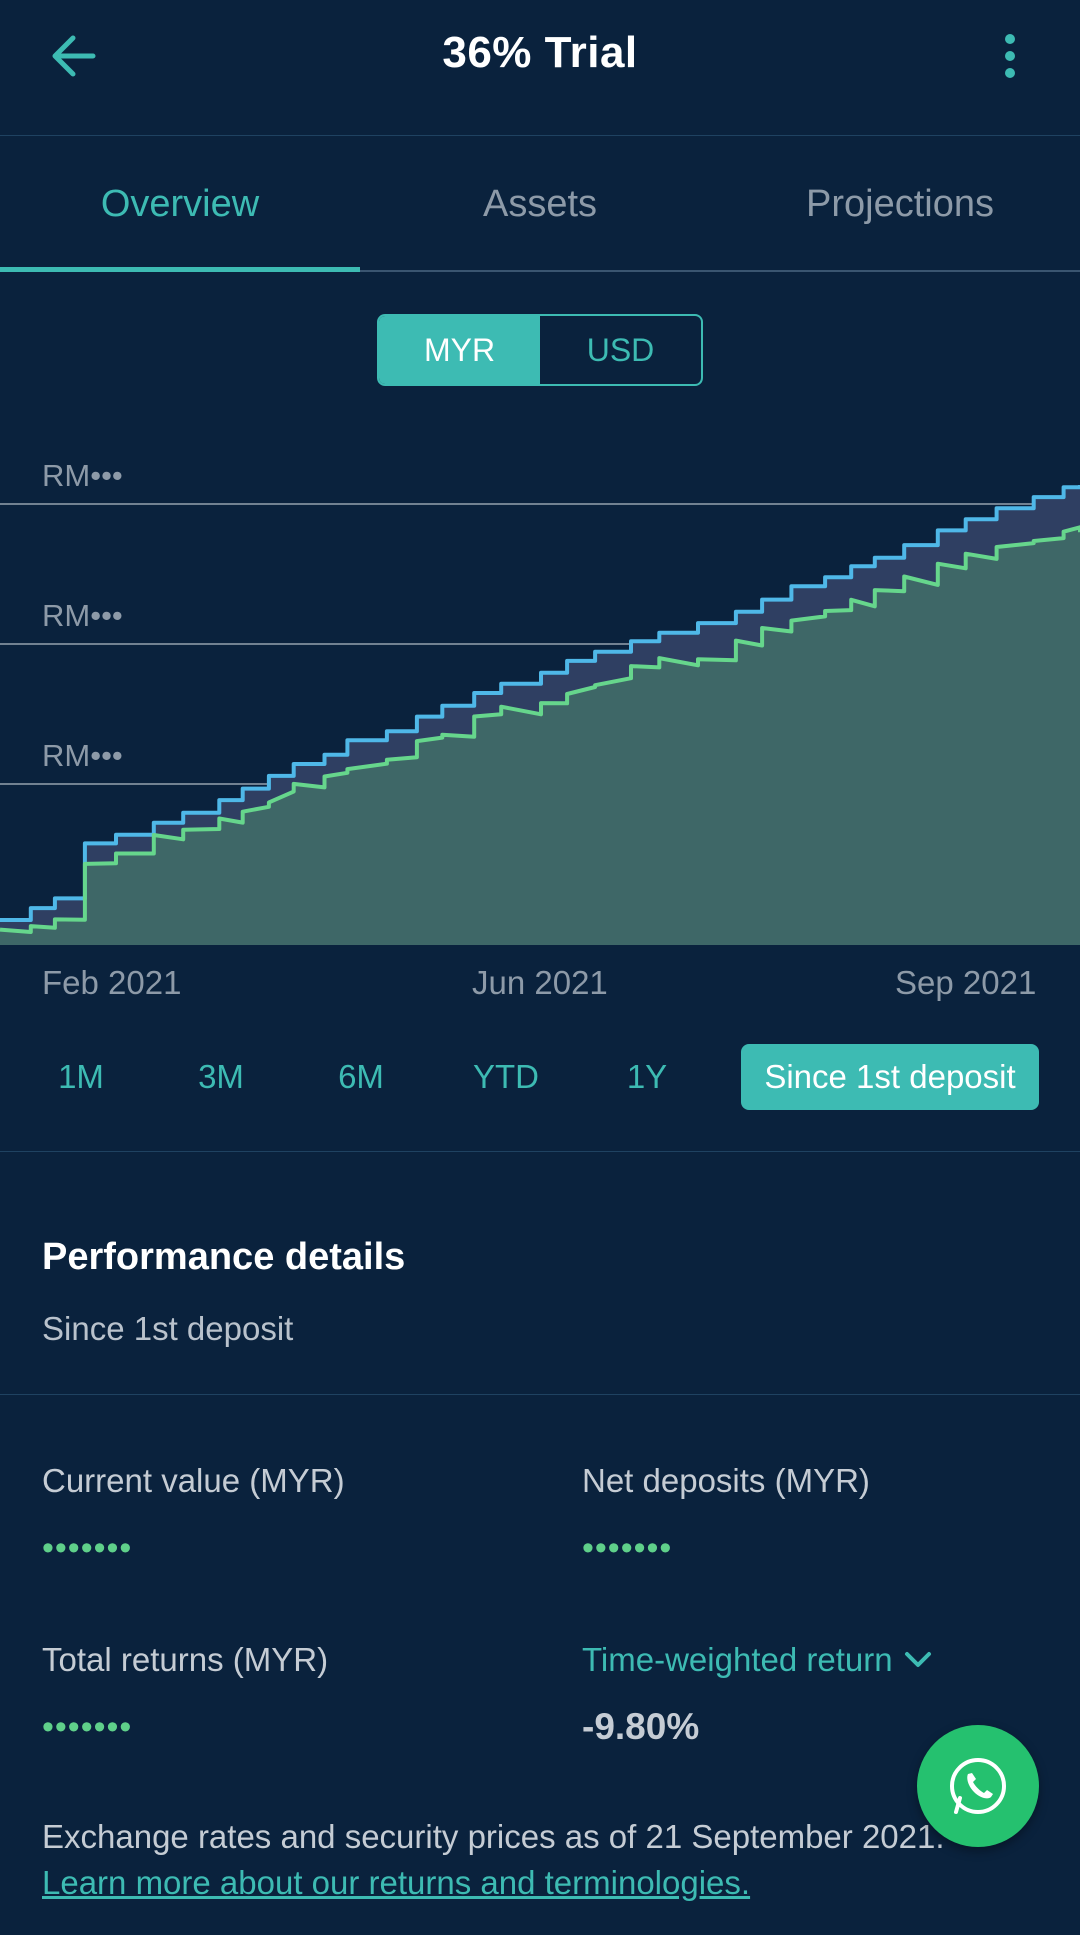 This screenshot has height=1935, width=1080. I want to click on performance-details-subtitle: Since 1st deposit, so click(168, 1328).